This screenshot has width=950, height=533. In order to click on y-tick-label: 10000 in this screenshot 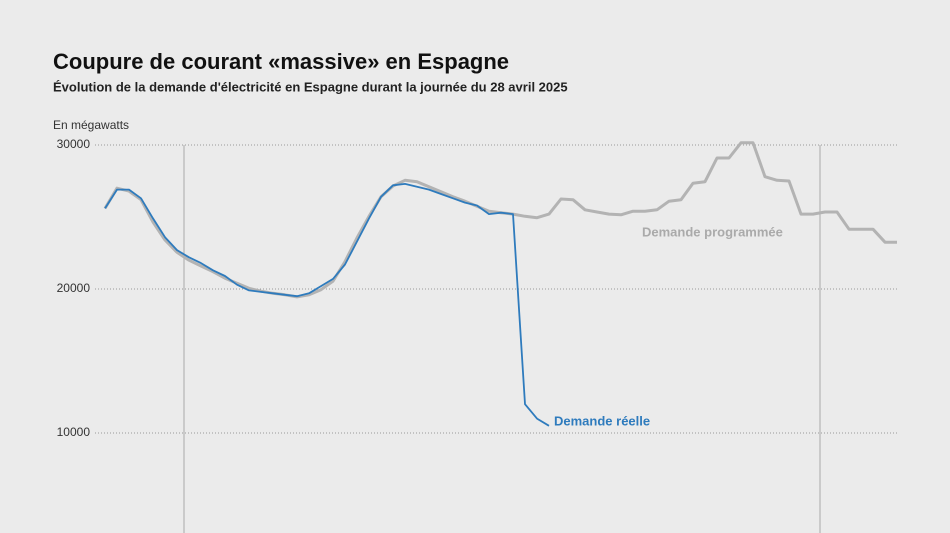, I will do `click(74, 432)`.